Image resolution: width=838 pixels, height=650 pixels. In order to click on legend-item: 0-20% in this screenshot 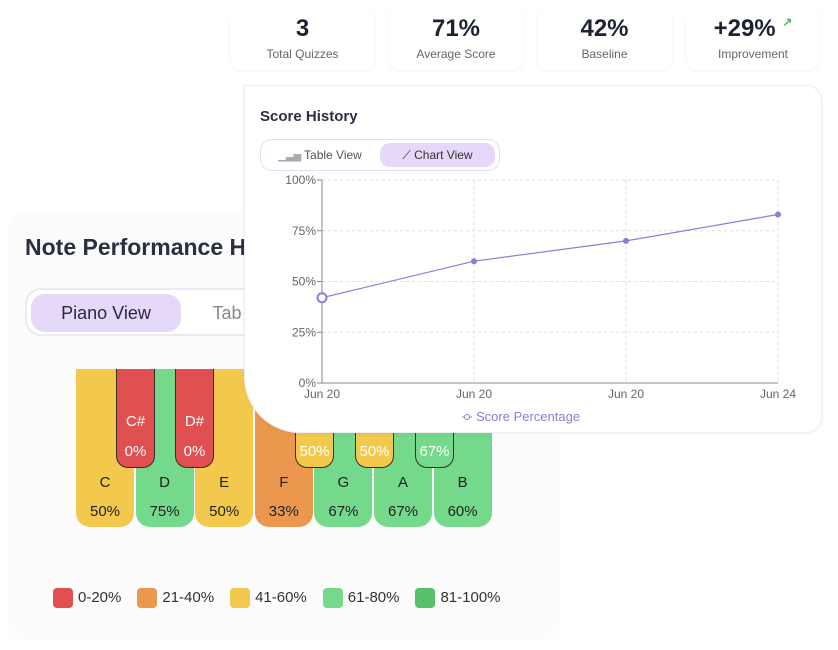, I will do `click(87, 598)`.